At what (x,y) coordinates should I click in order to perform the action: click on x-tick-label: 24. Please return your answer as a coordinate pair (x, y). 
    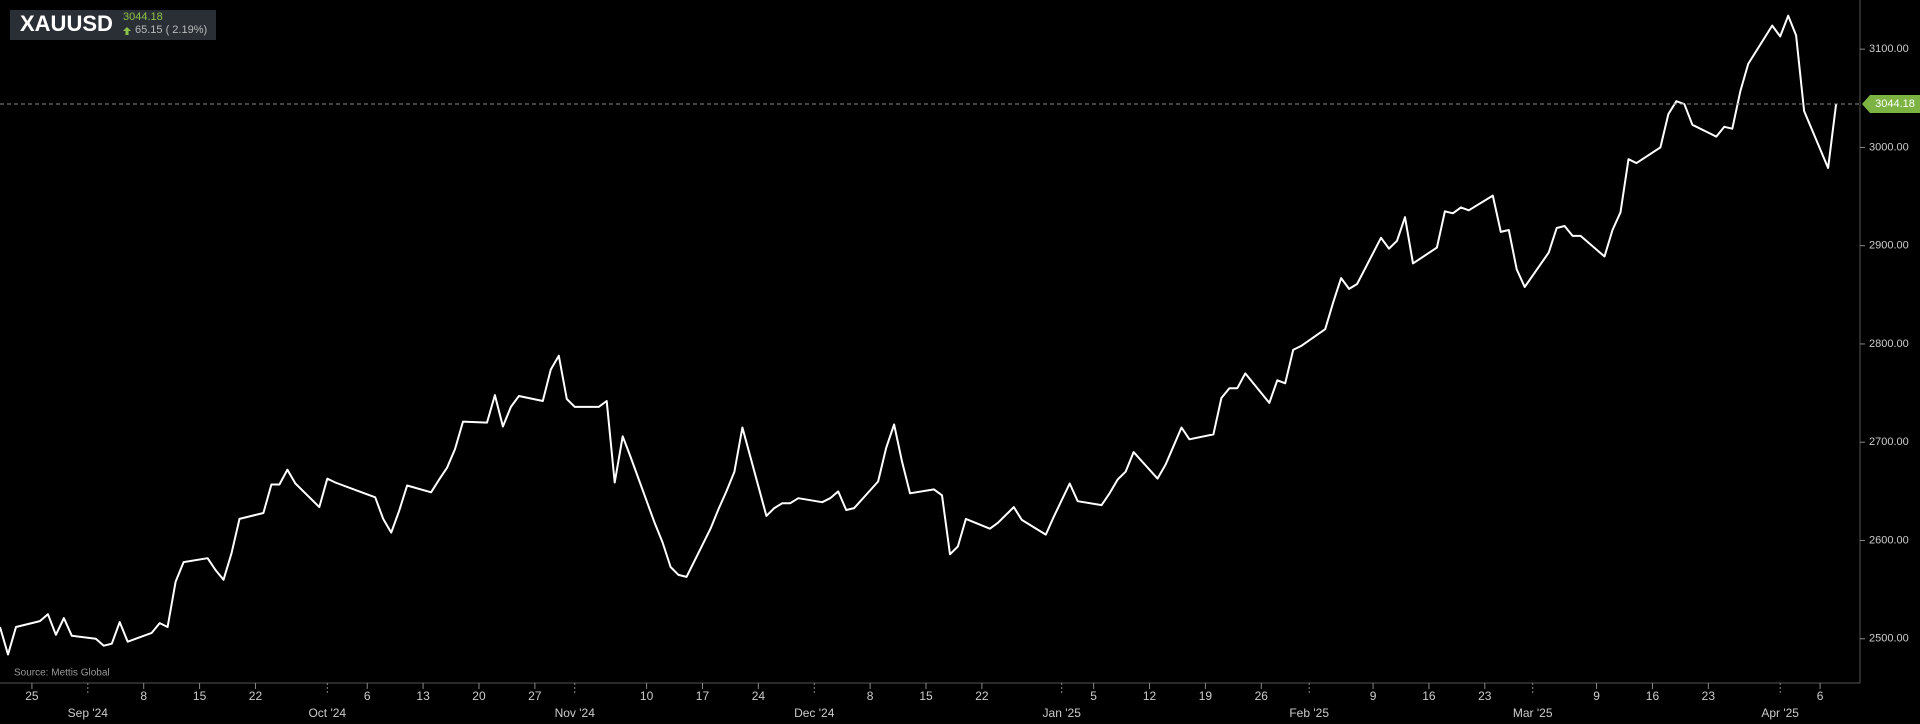
    Looking at the image, I should click on (759, 696).